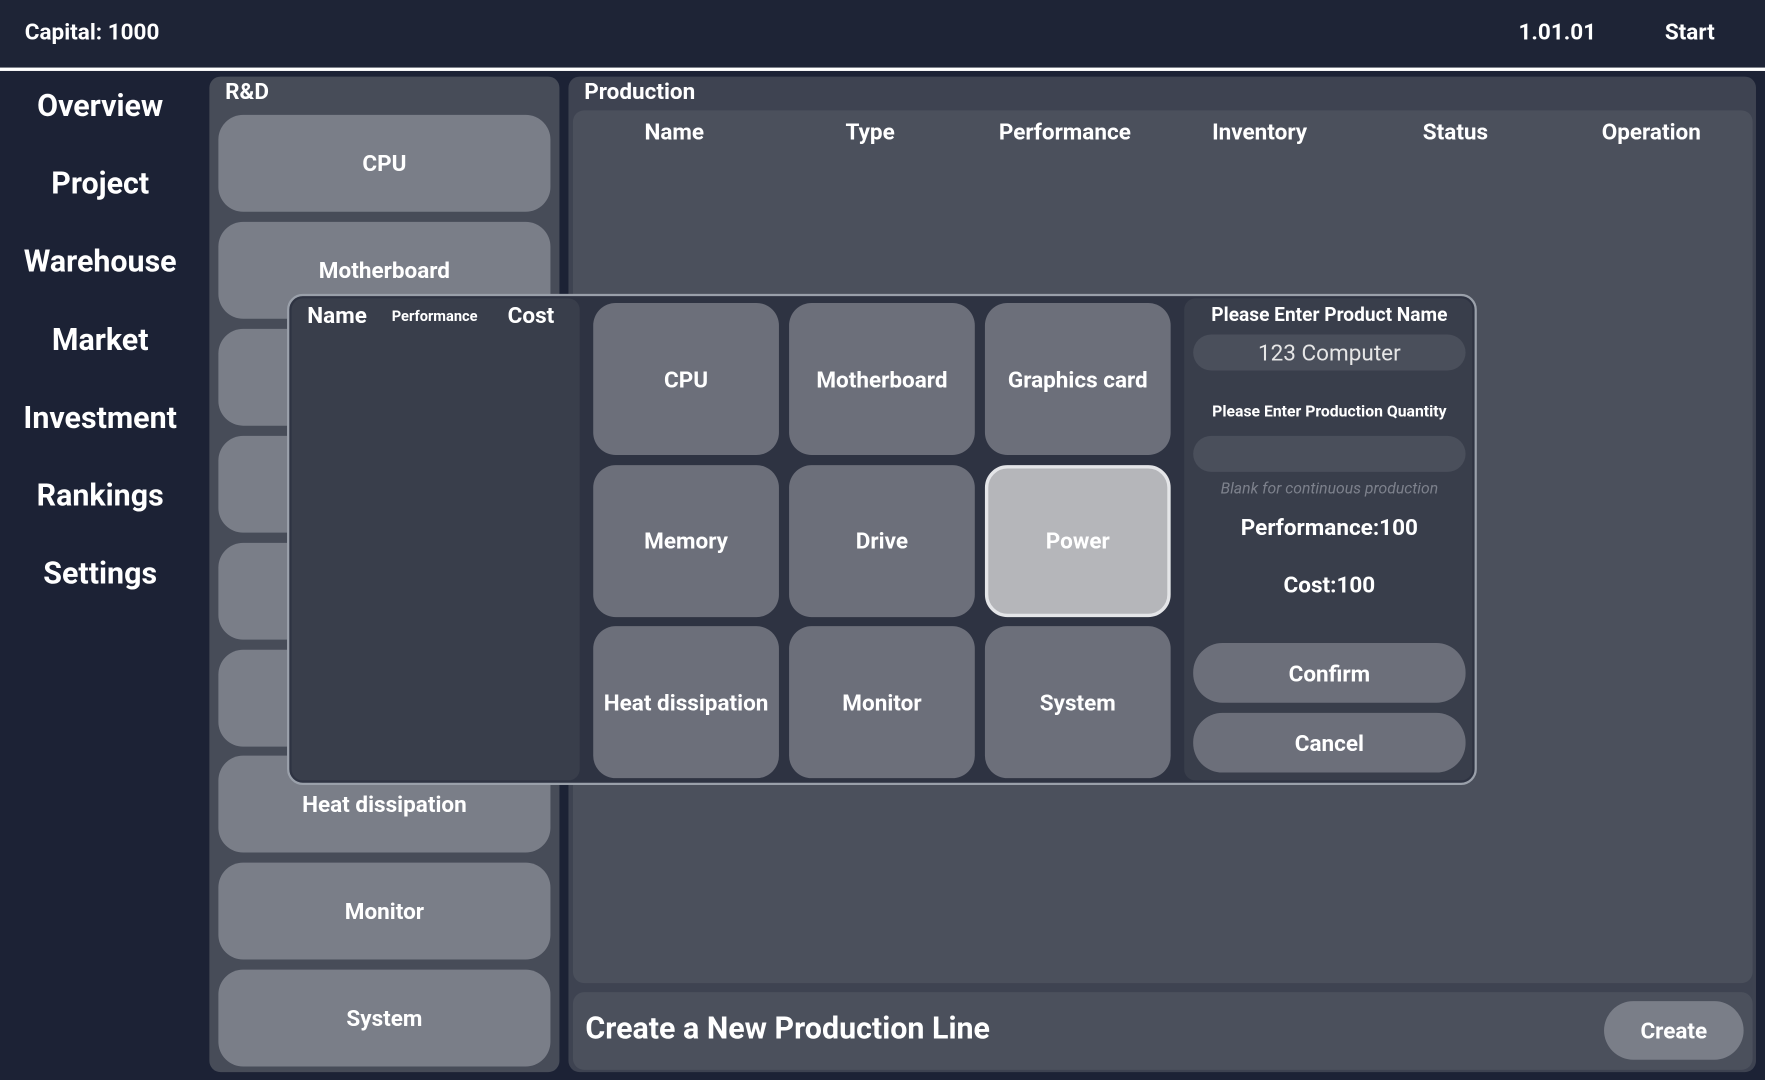 Image resolution: width=1765 pixels, height=1080 pixels. I want to click on cancel-button: Cancel, so click(1329, 742).